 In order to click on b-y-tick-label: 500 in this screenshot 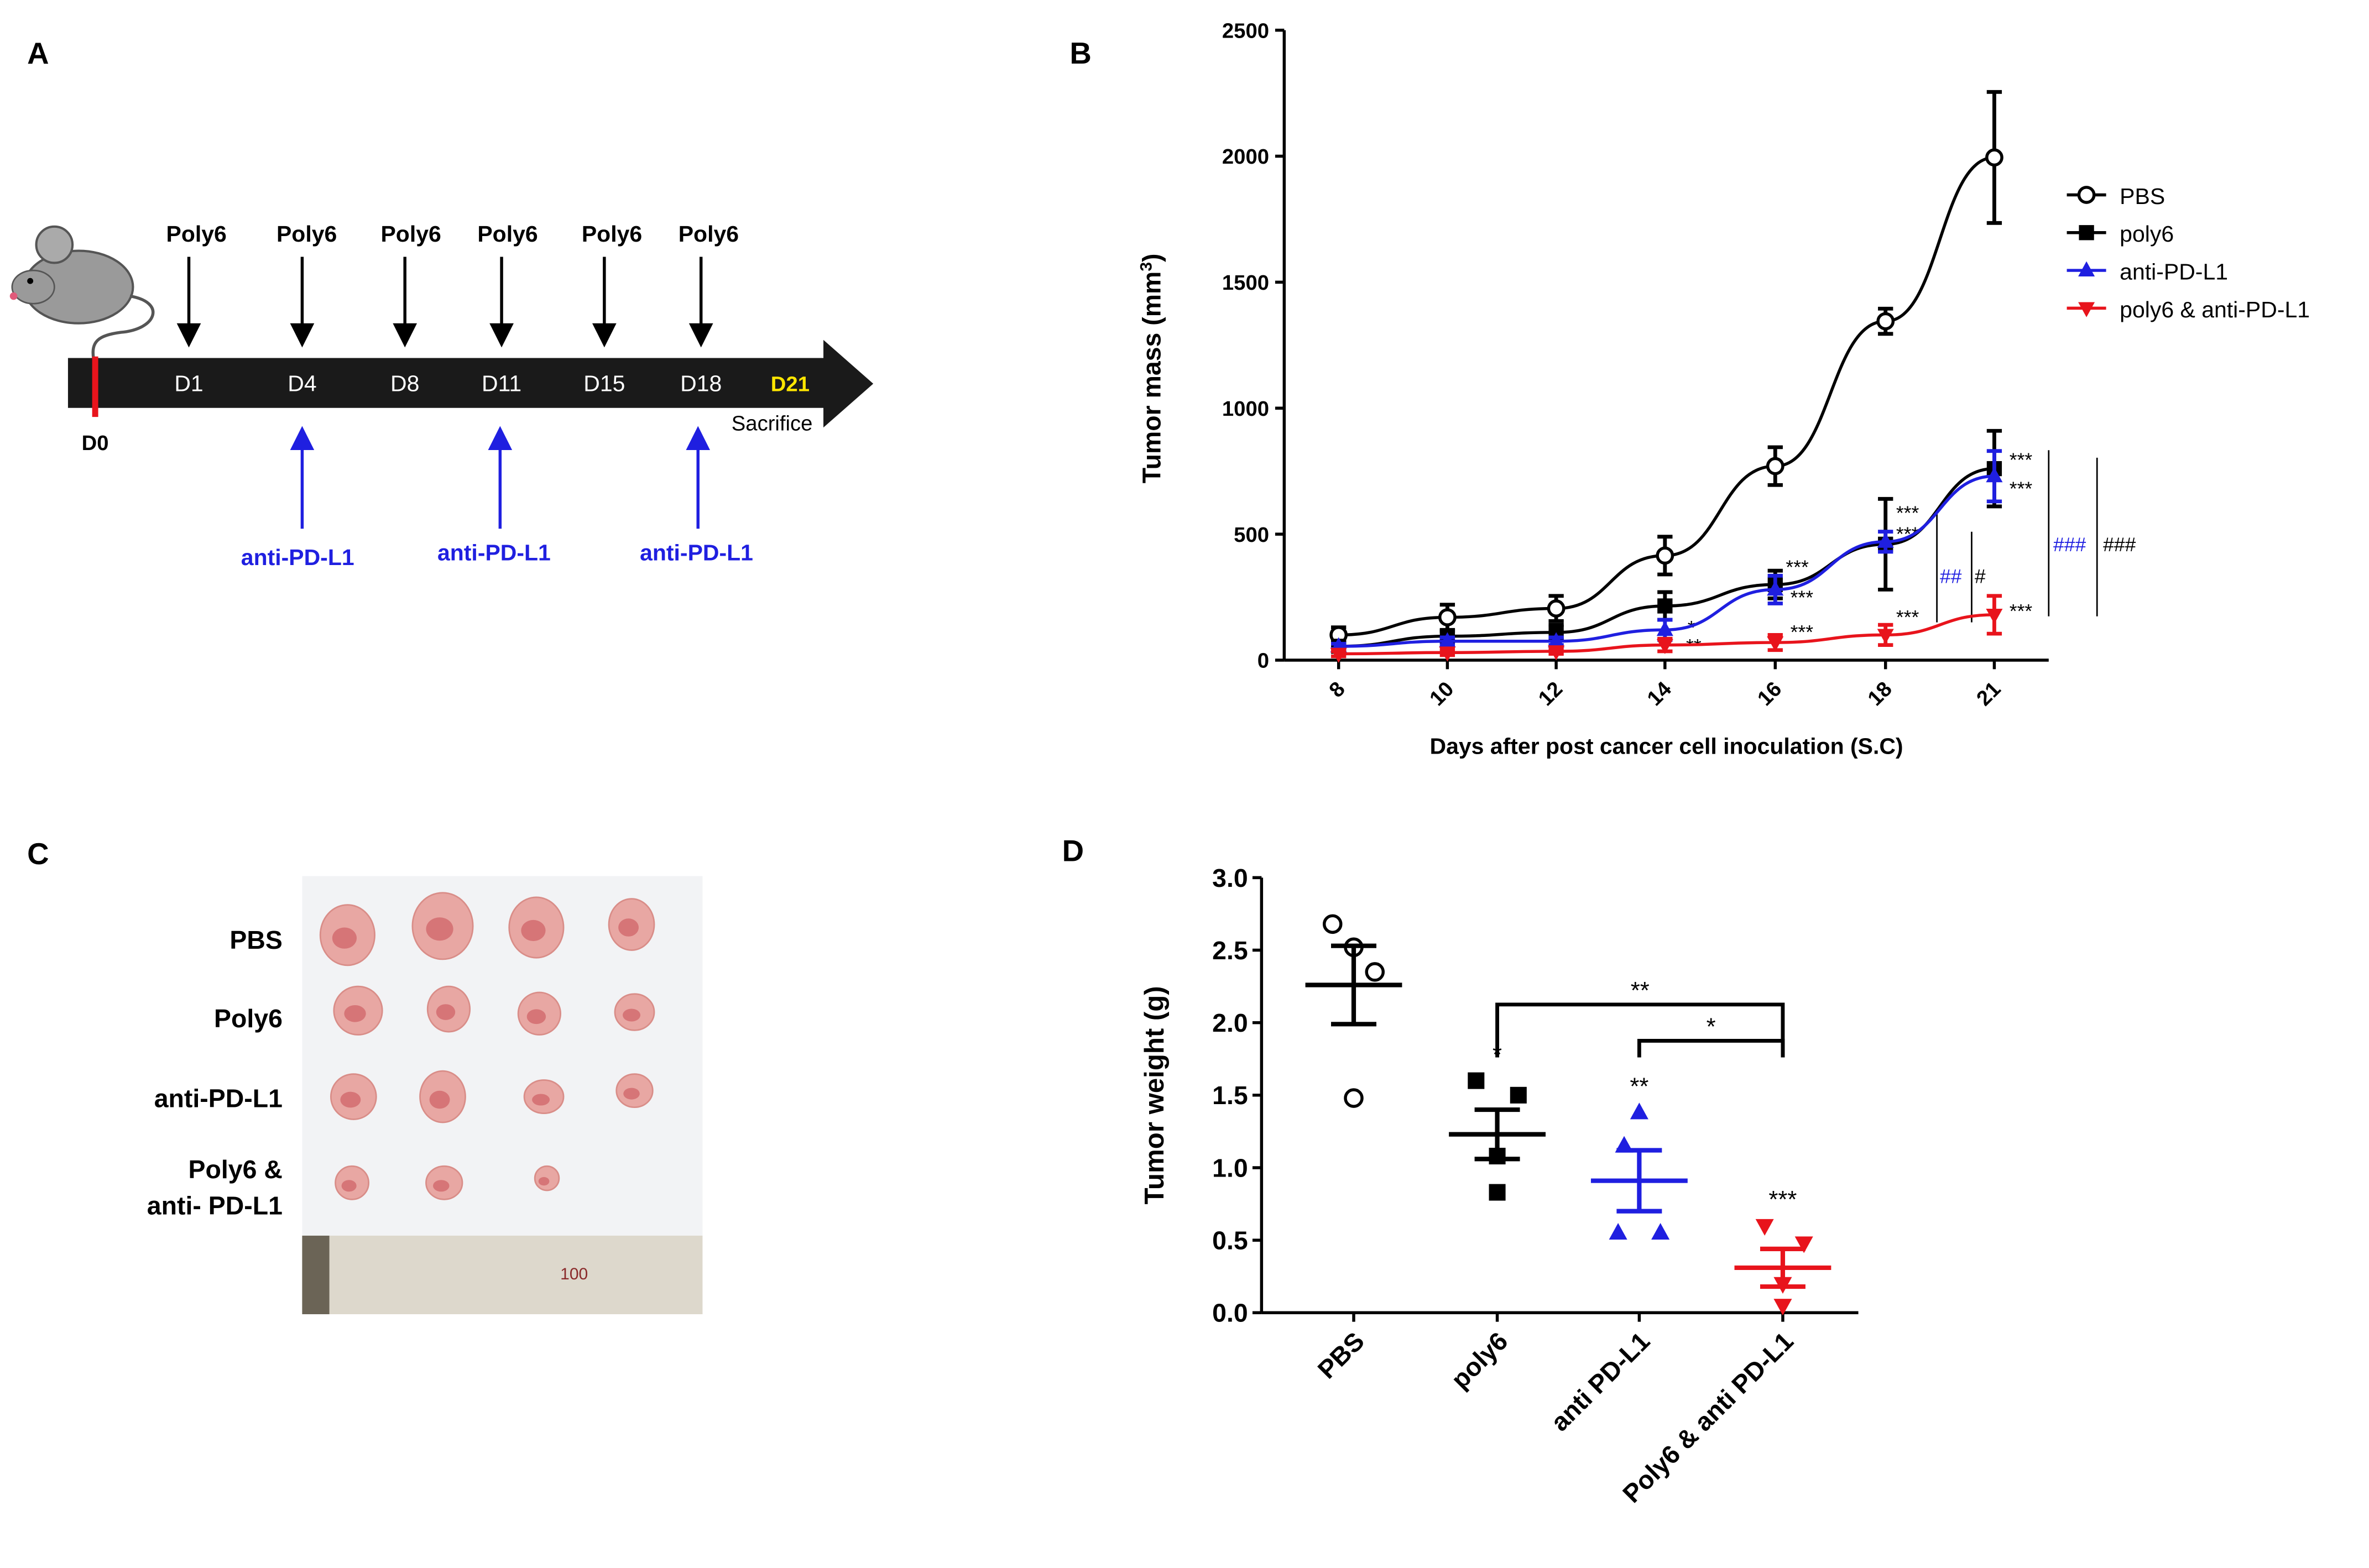, I will do `click(1251, 535)`.